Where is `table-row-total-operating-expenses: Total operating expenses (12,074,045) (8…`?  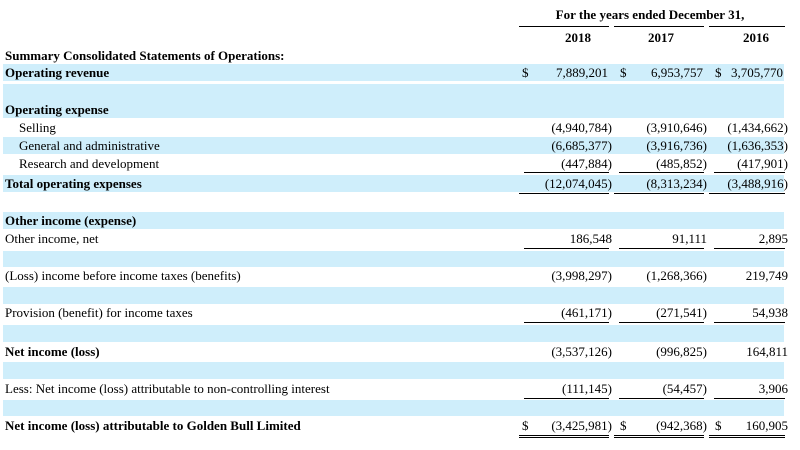
table-row-total-operating-expenses: Total operating expenses (12,074,045) (8… is located at coordinates (395, 183).